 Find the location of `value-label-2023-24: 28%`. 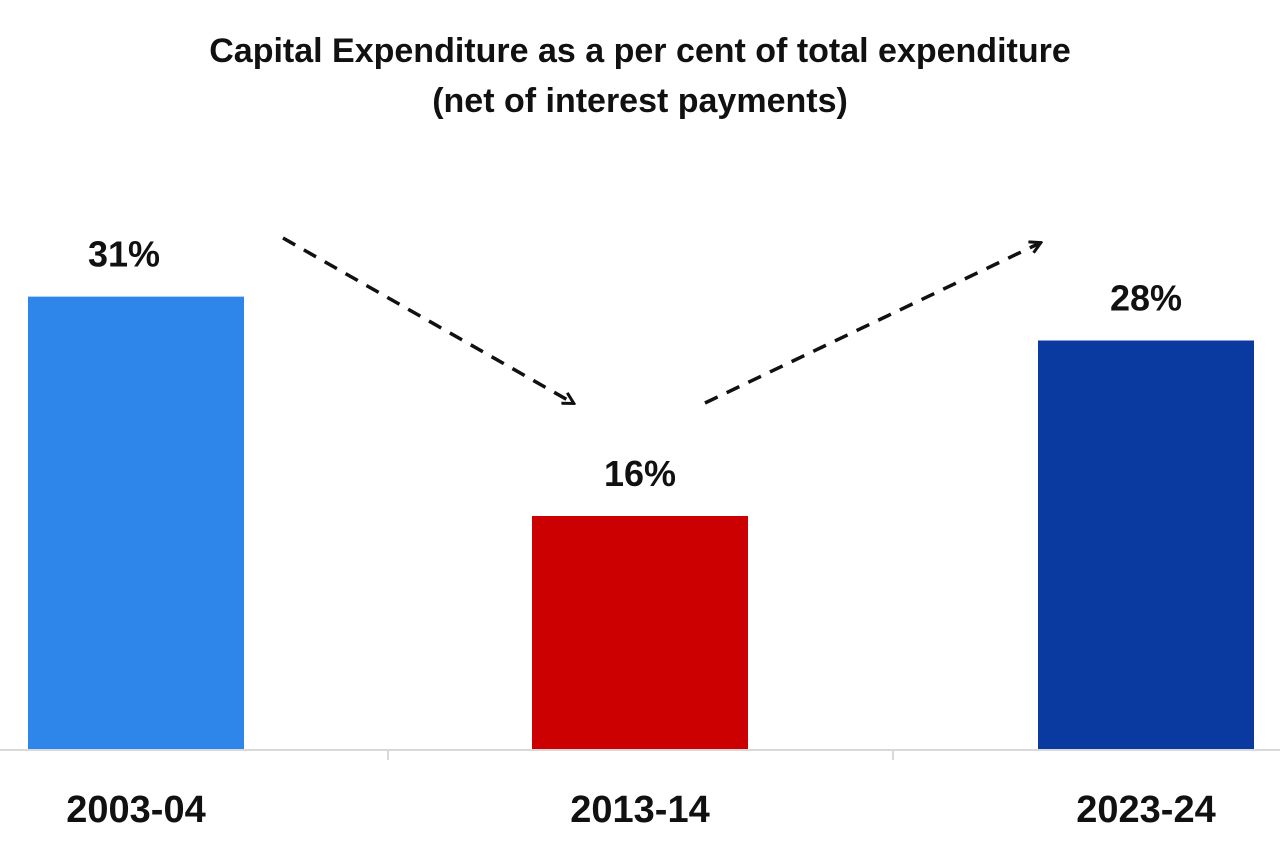

value-label-2023-24: 28% is located at coordinates (1146, 298).